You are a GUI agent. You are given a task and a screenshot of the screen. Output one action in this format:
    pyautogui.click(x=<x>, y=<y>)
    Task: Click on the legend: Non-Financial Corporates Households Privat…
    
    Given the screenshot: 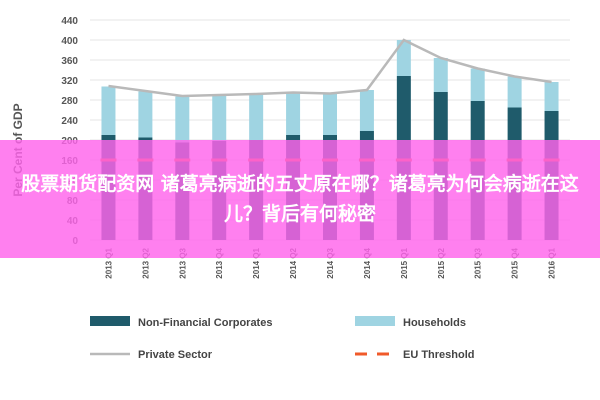 What is the action you would take?
    pyautogui.click(x=282, y=338)
    